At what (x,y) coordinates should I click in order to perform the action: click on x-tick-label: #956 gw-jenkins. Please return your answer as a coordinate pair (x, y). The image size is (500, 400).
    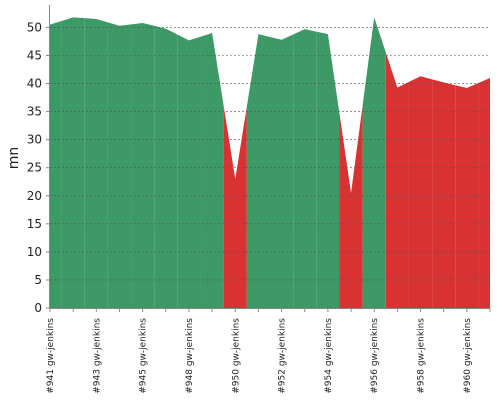
    Looking at the image, I should click on (375, 356).